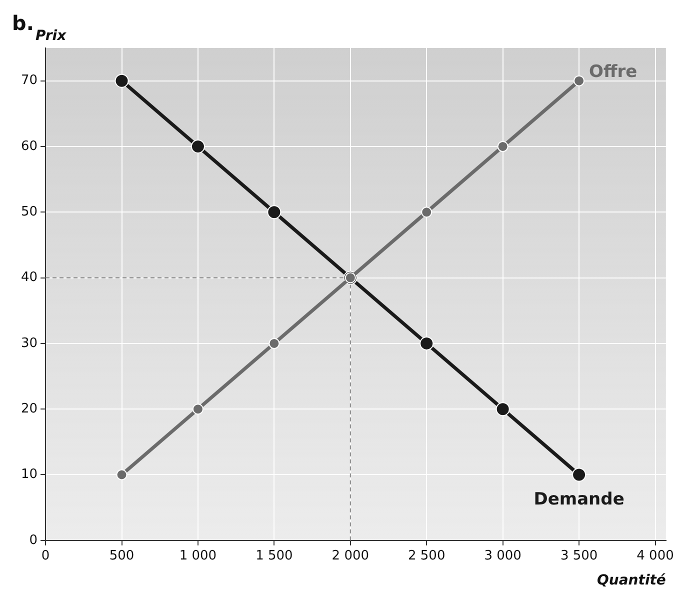 Image resolution: width=685 pixels, height=605 pixels. Describe the element at coordinates (29, 408) in the screenshot. I see `y-tick-label: 20` at that location.